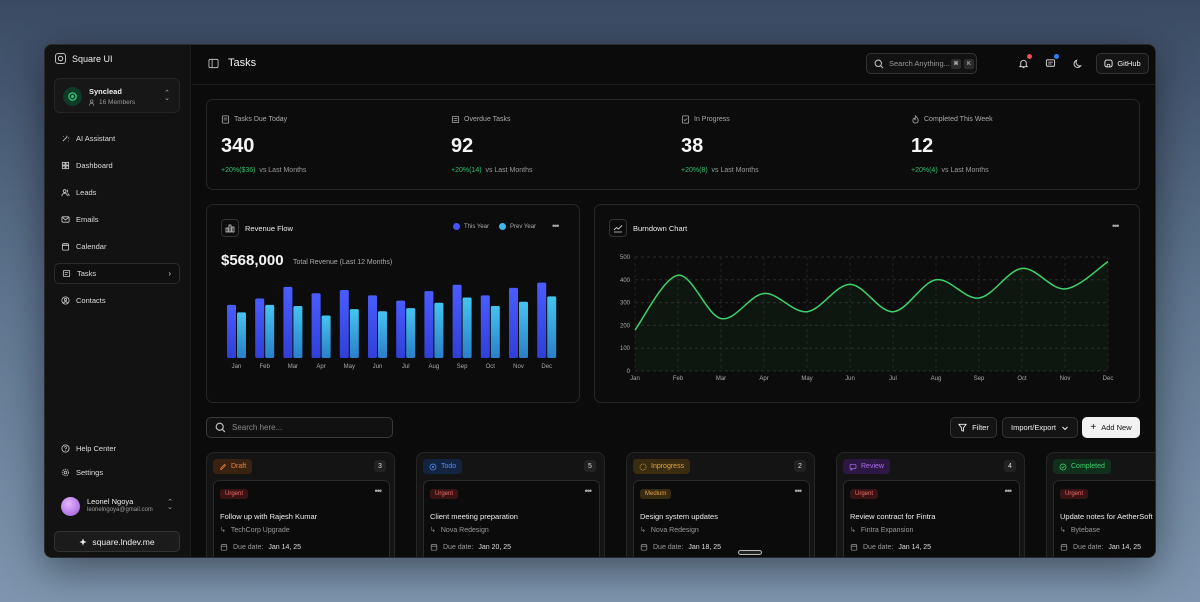  What do you see at coordinates (121, 508) in the screenshot?
I see `user-menu: Leonel Ngoya leonelngoya@gmail.com ⌃ ⌄` at bounding box center [121, 508].